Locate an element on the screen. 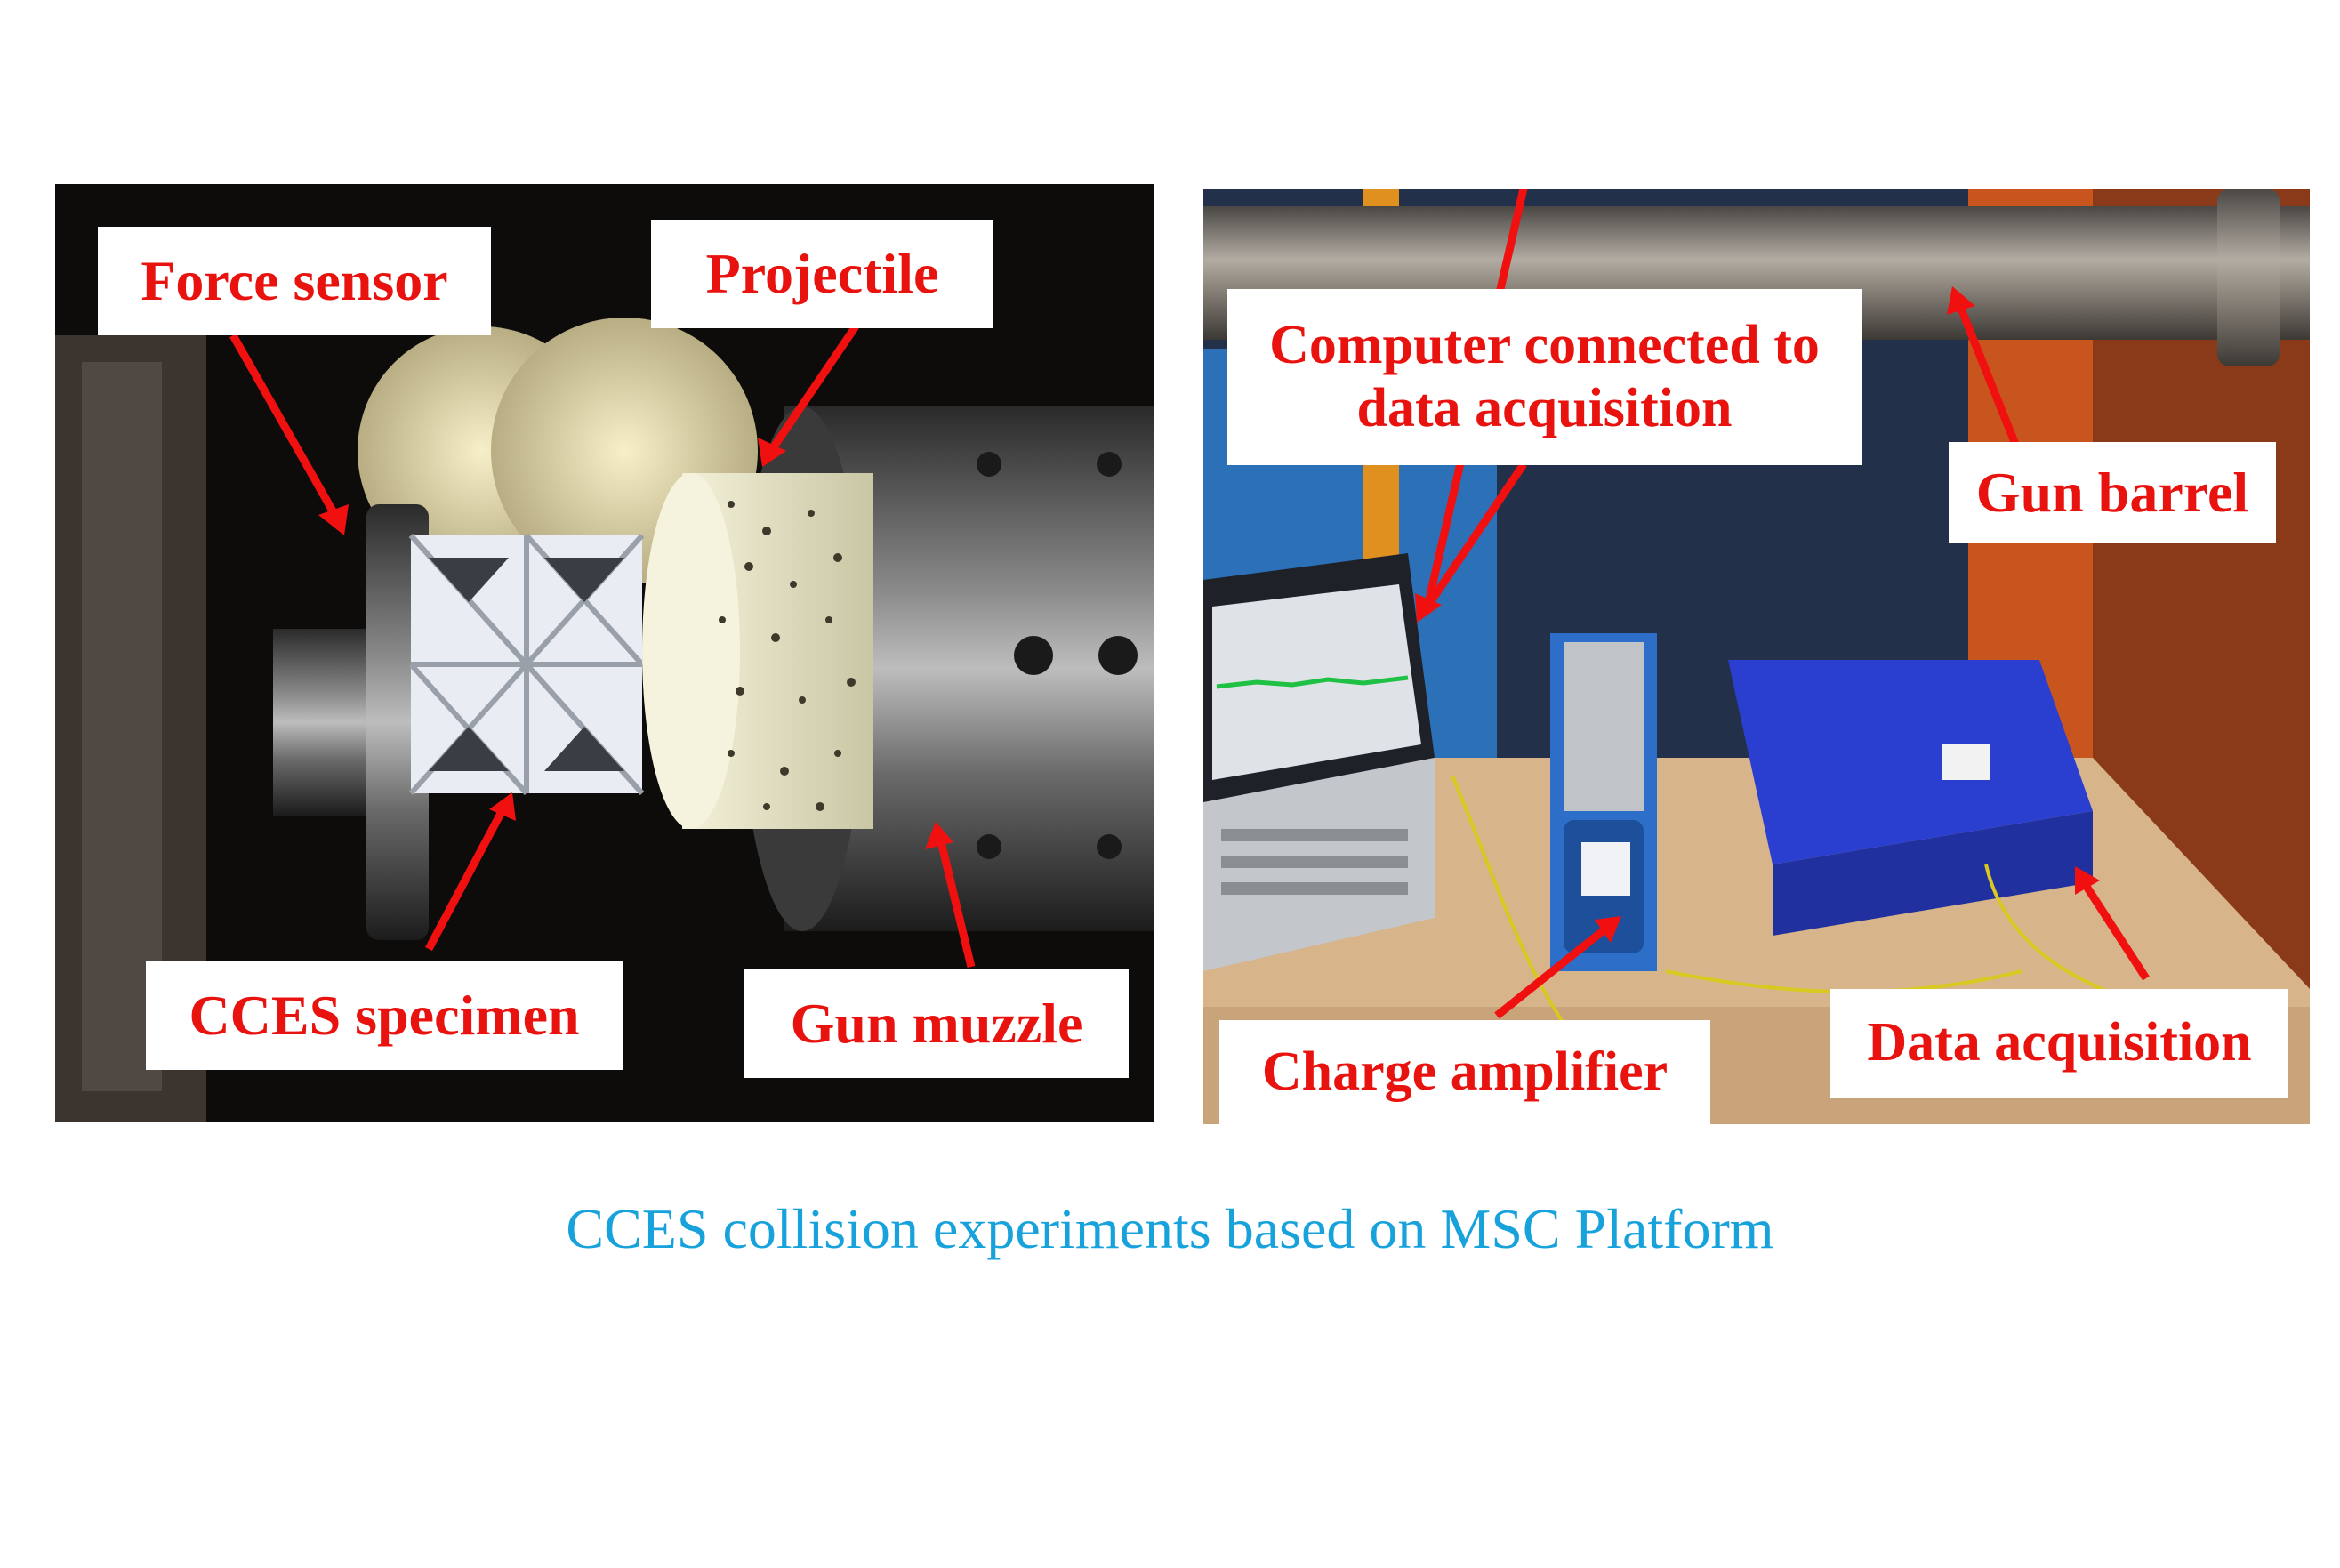  projectile-label: Projectile is located at coordinates (822, 274).